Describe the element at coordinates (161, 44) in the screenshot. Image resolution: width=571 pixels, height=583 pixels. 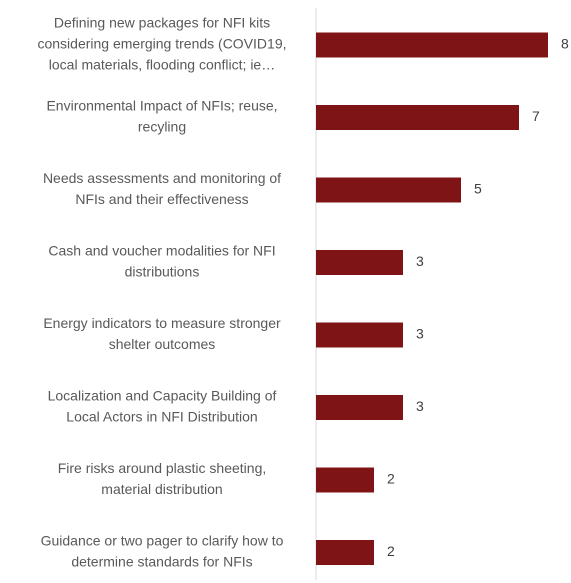
I see `category-label: considering emerging trends (COVID19,` at that location.